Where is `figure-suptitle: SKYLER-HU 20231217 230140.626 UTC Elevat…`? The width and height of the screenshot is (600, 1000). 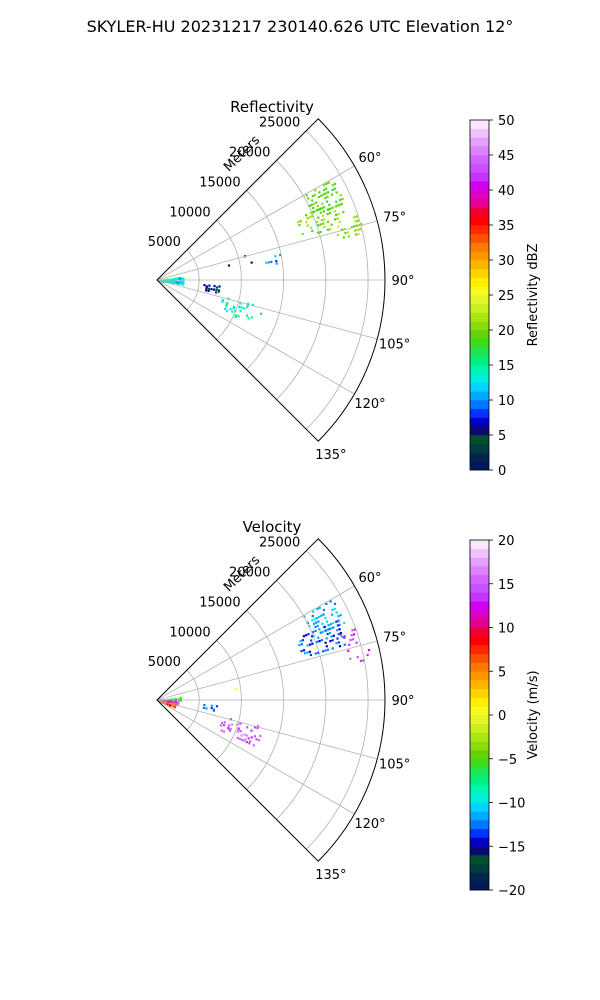 figure-suptitle: SKYLER-HU 20231217 230140.626 UTC Elevat… is located at coordinates (300, 26).